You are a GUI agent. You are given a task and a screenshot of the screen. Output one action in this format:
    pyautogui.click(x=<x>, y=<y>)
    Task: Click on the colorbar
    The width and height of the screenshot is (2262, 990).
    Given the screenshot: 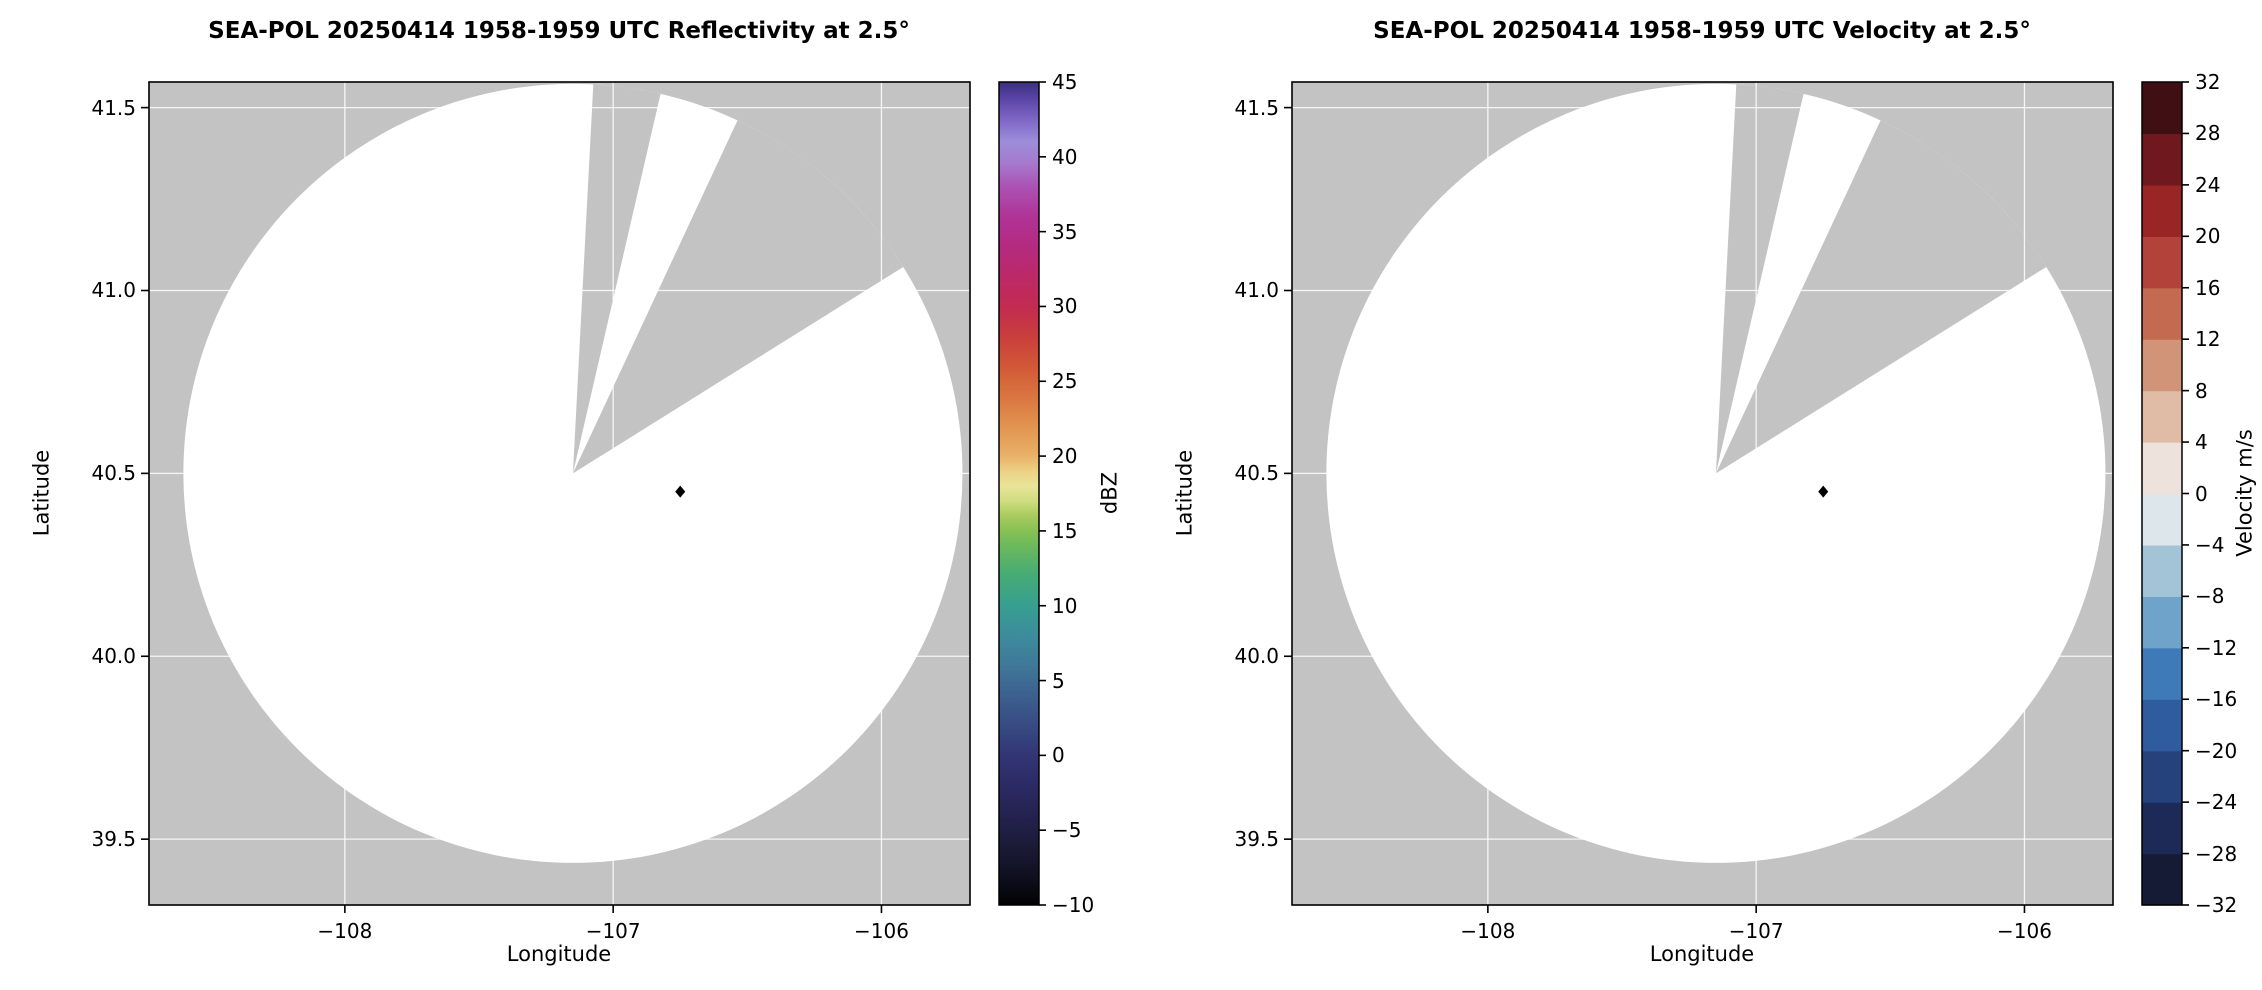 What is the action you would take?
    pyautogui.click(x=1019, y=493)
    